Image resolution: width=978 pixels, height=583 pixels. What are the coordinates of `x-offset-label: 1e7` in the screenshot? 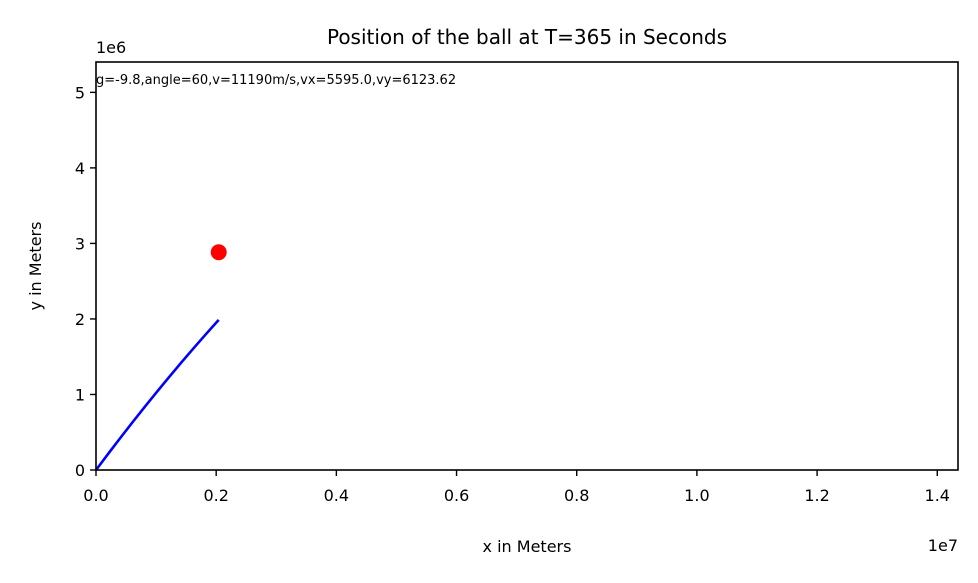 It's located at (943, 545).